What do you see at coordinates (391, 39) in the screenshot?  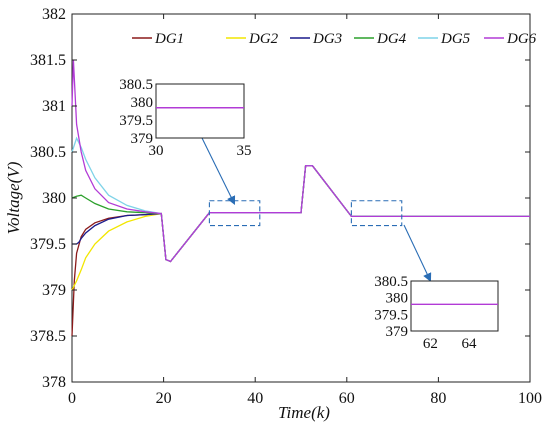 I see `legend-label-dg4: DG4` at bounding box center [391, 39].